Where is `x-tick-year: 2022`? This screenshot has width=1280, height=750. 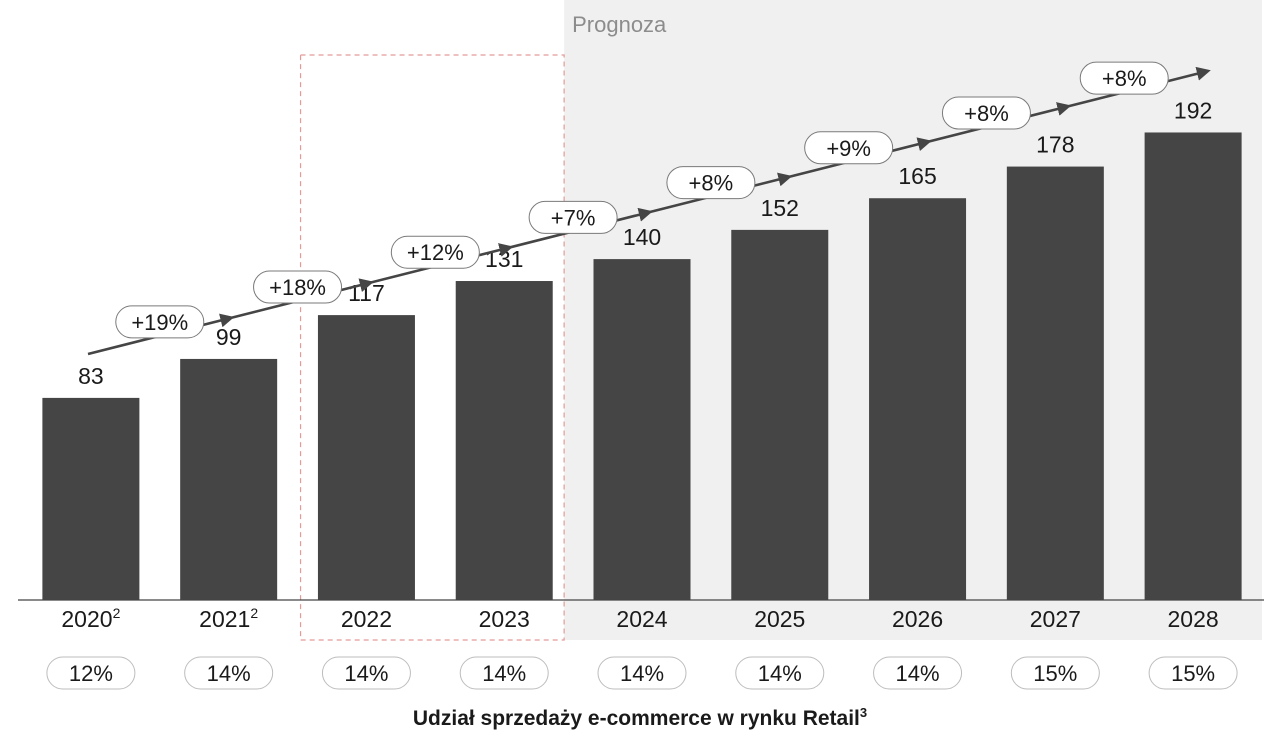
x-tick-year: 2022 is located at coordinates (366, 619).